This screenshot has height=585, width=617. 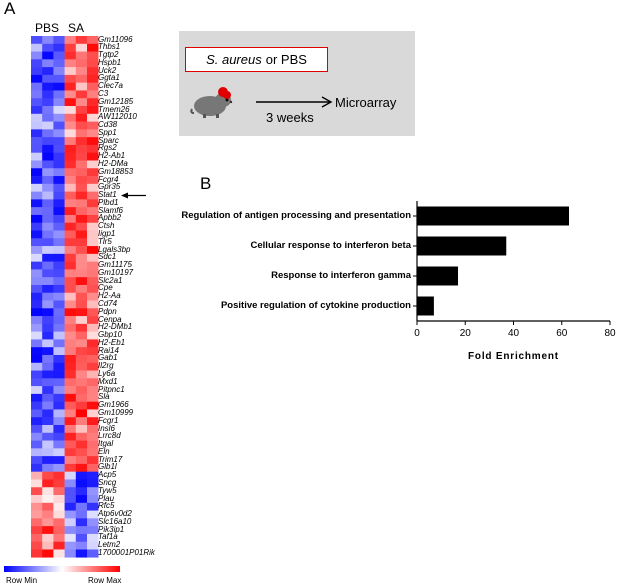 What do you see at coordinates (465, 333) in the screenshot?
I see `x-tick-label: 20` at bounding box center [465, 333].